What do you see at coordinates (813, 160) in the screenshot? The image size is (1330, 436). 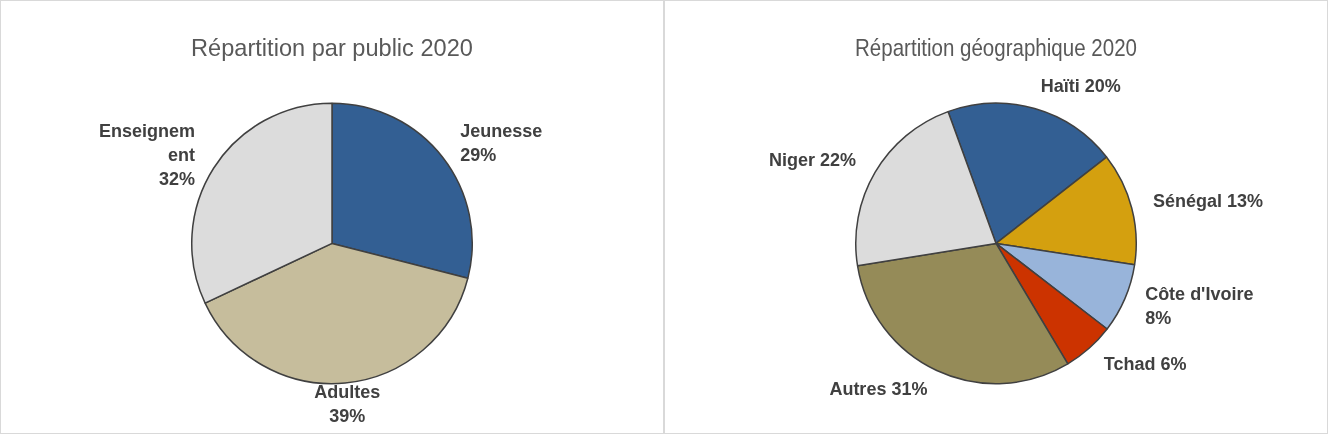 I see `slice-label: Niger 22%` at bounding box center [813, 160].